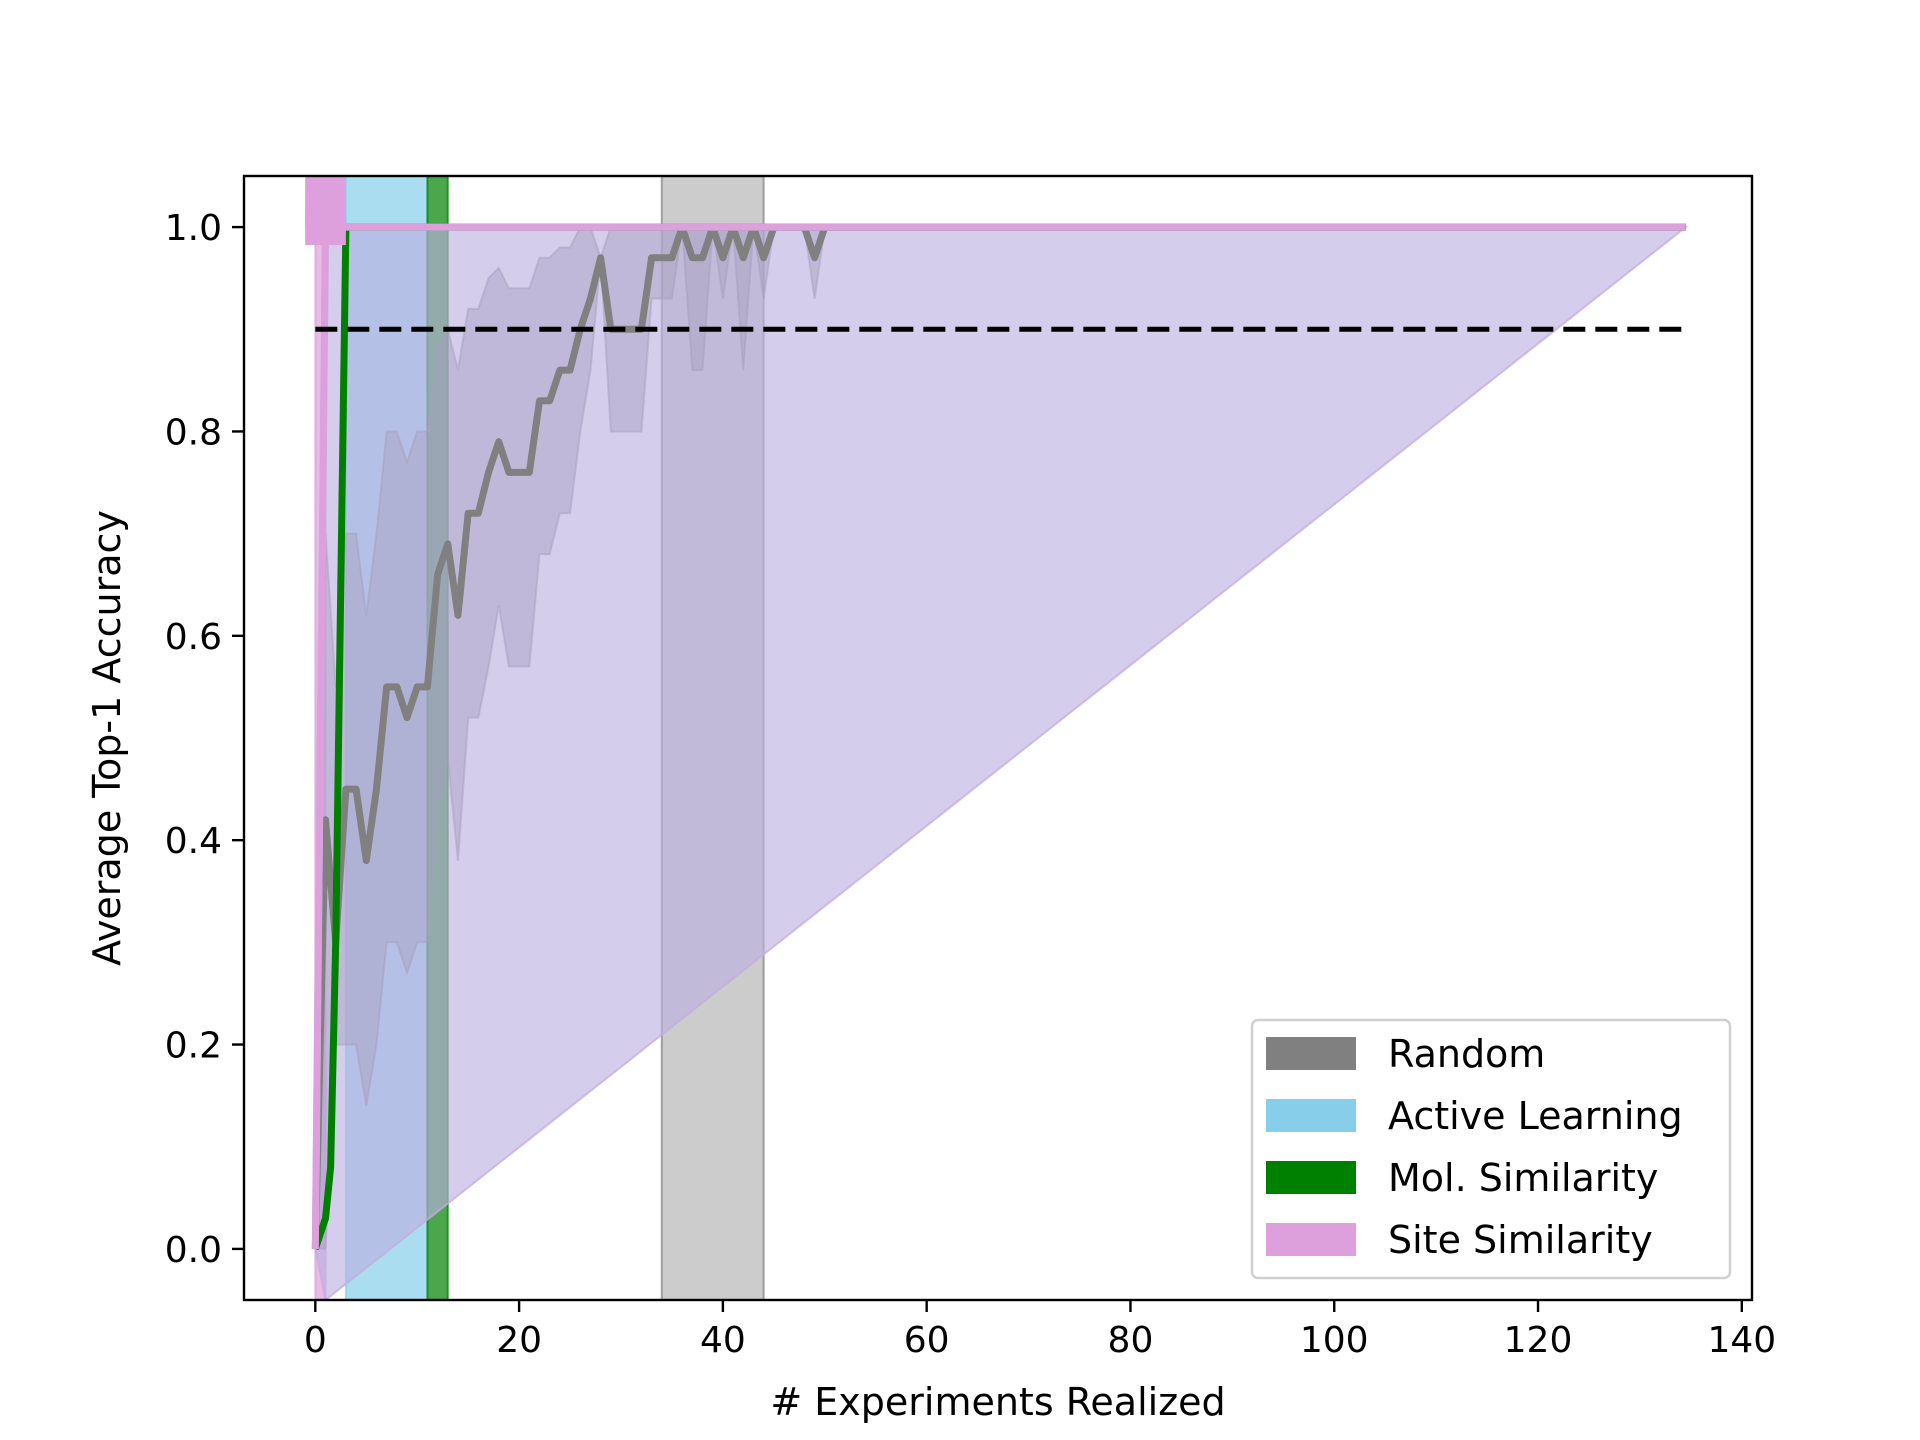  What do you see at coordinates (519, 1340) in the screenshot?
I see `x-tick-label: 20` at bounding box center [519, 1340].